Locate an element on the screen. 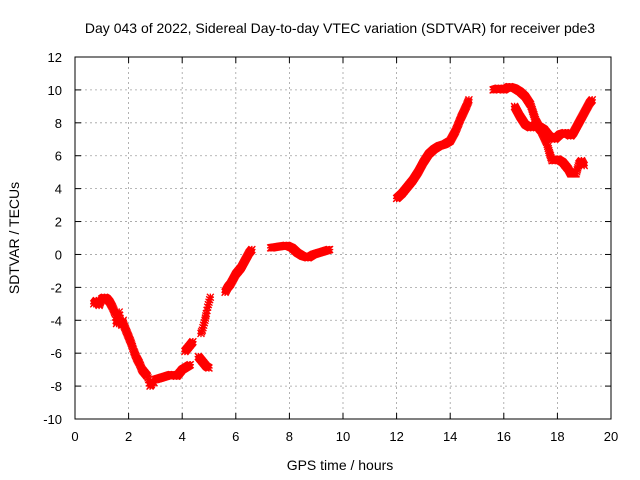 This screenshot has width=640, height=480. x-tick-label: 18 is located at coordinates (557, 436).